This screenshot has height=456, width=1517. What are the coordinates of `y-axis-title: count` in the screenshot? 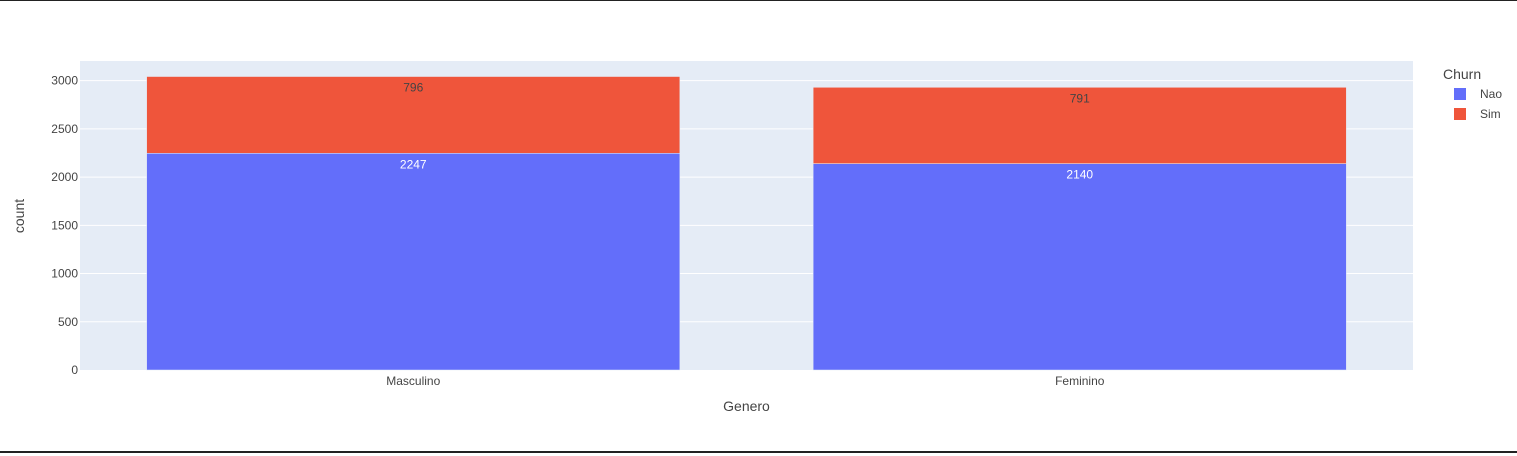 It's located at (19, 216).